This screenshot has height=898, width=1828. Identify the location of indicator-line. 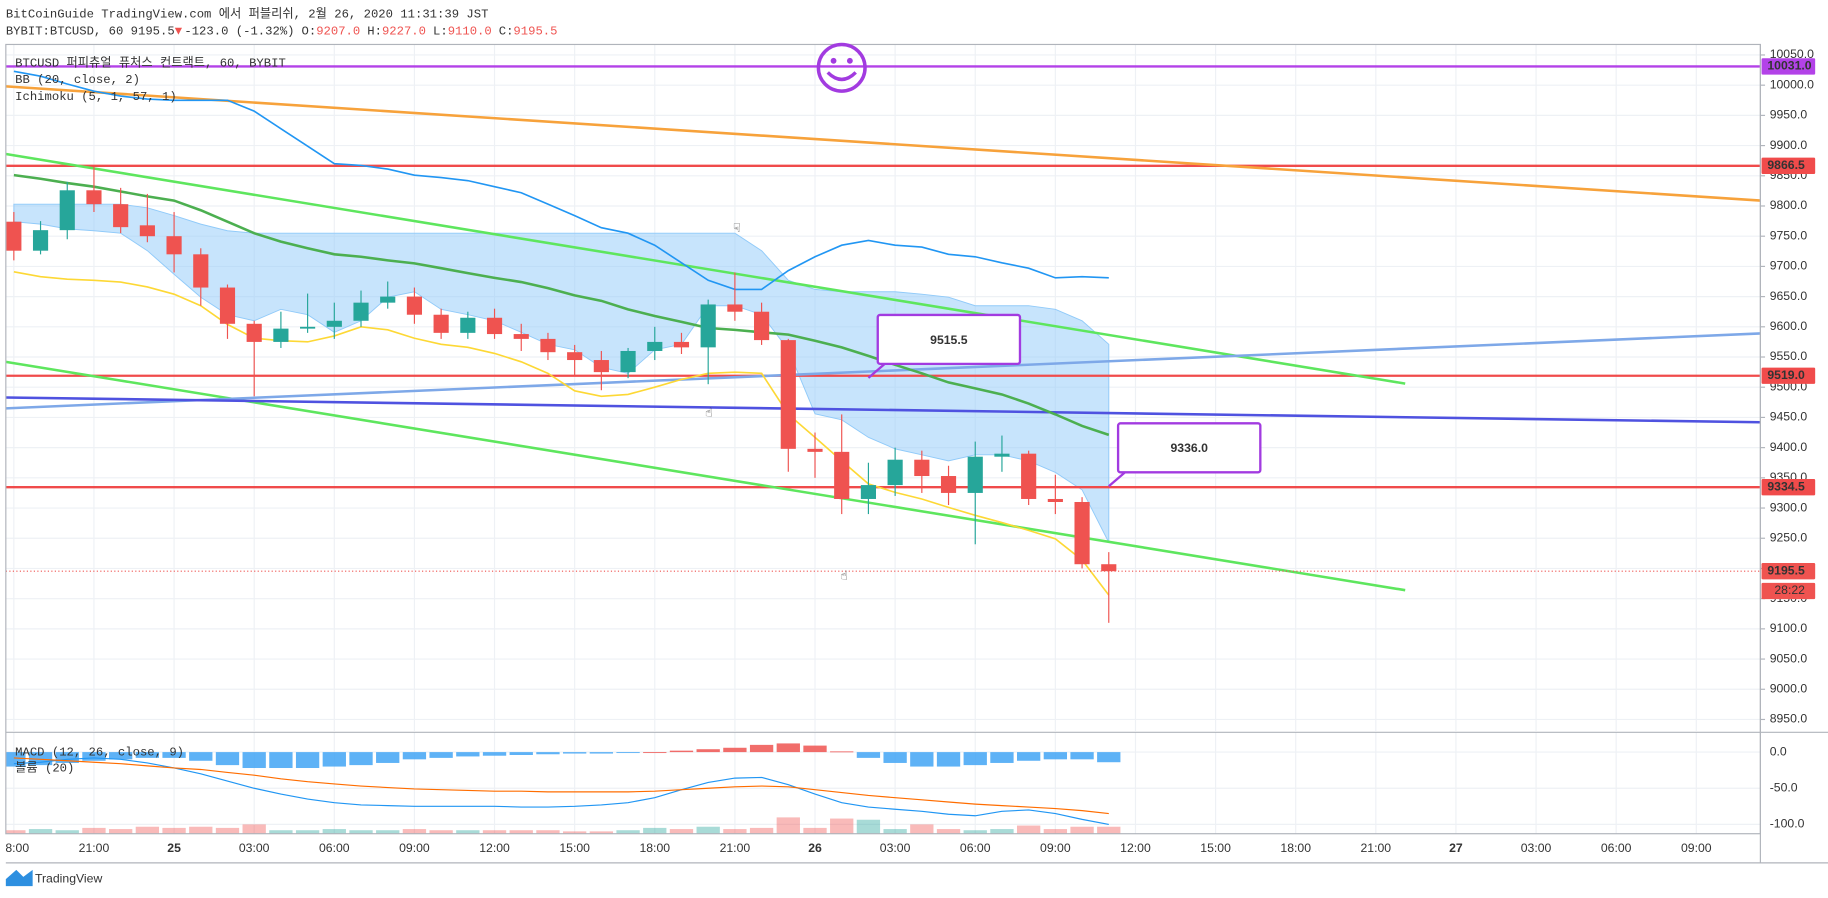
(561, 180).